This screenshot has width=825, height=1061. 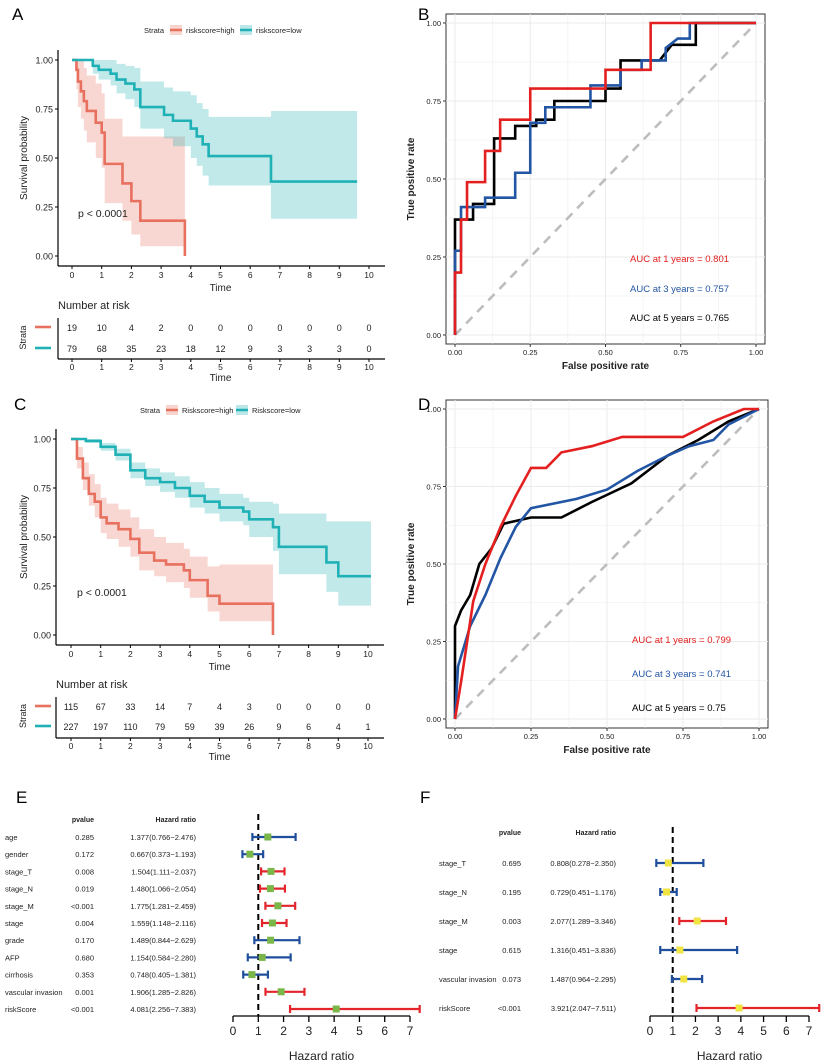 What do you see at coordinates (339, 349) in the screenshot?
I see `risk-count: 3` at bounding box center [339, 349].